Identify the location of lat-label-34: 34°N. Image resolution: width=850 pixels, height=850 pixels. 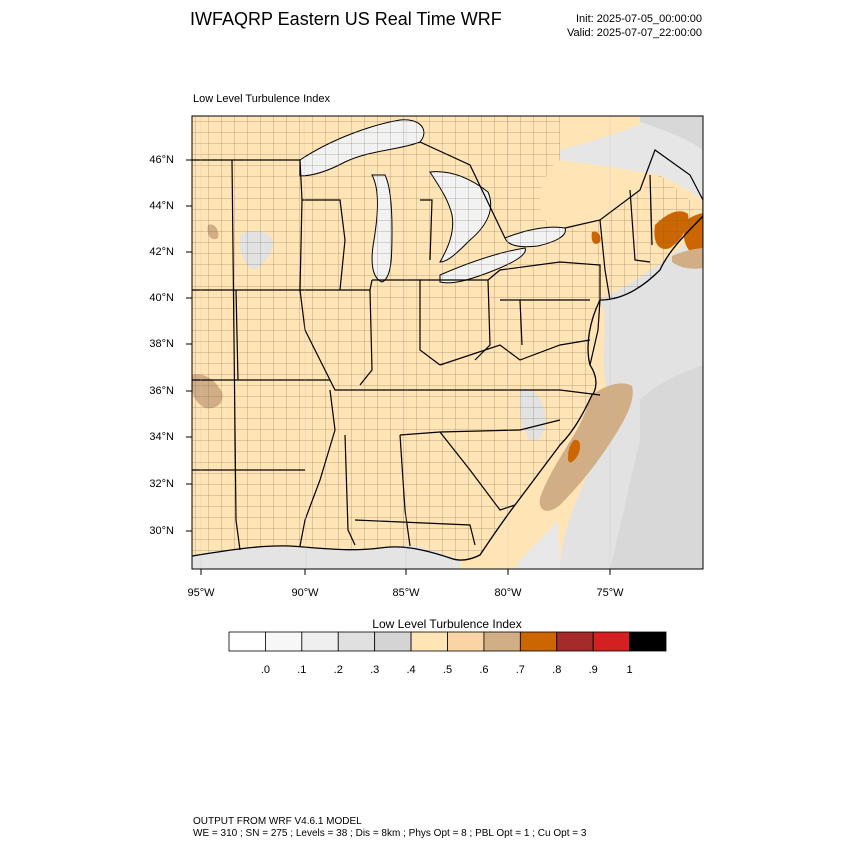
(161, 437).